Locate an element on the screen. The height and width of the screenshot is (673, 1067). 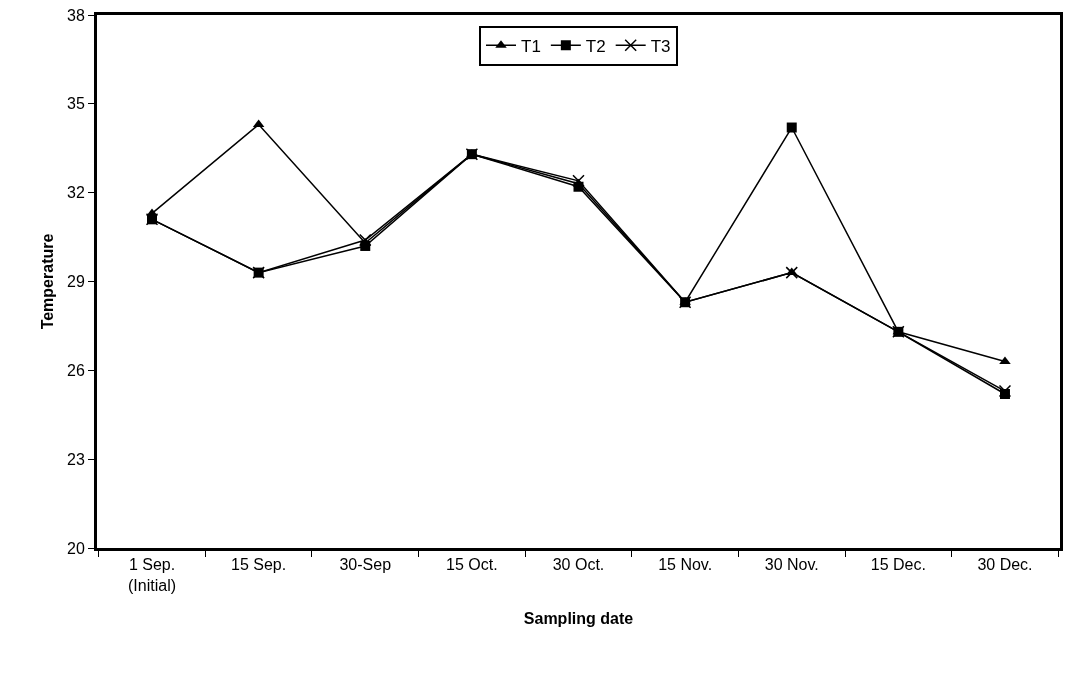
y-tick-label: 35 is located at coordinates (76, 104).